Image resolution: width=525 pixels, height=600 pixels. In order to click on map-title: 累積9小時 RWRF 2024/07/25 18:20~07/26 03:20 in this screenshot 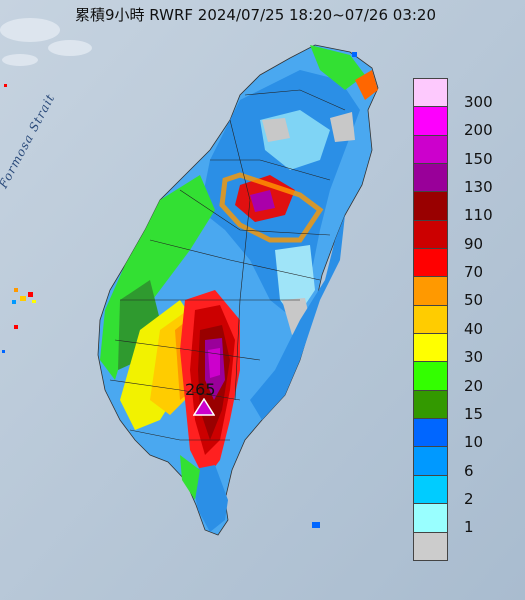, I will do `click(256, 15)`.